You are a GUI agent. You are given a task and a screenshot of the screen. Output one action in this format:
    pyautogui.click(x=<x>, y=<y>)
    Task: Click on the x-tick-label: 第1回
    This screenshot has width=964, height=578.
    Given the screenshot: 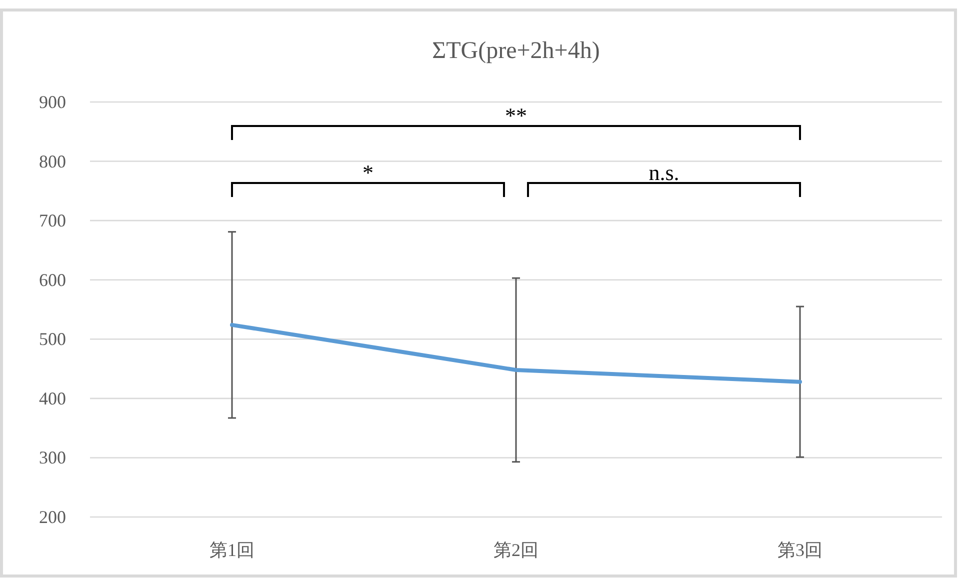 What is the action you would take?
    pyautogui.click(x=232, y=550)
    